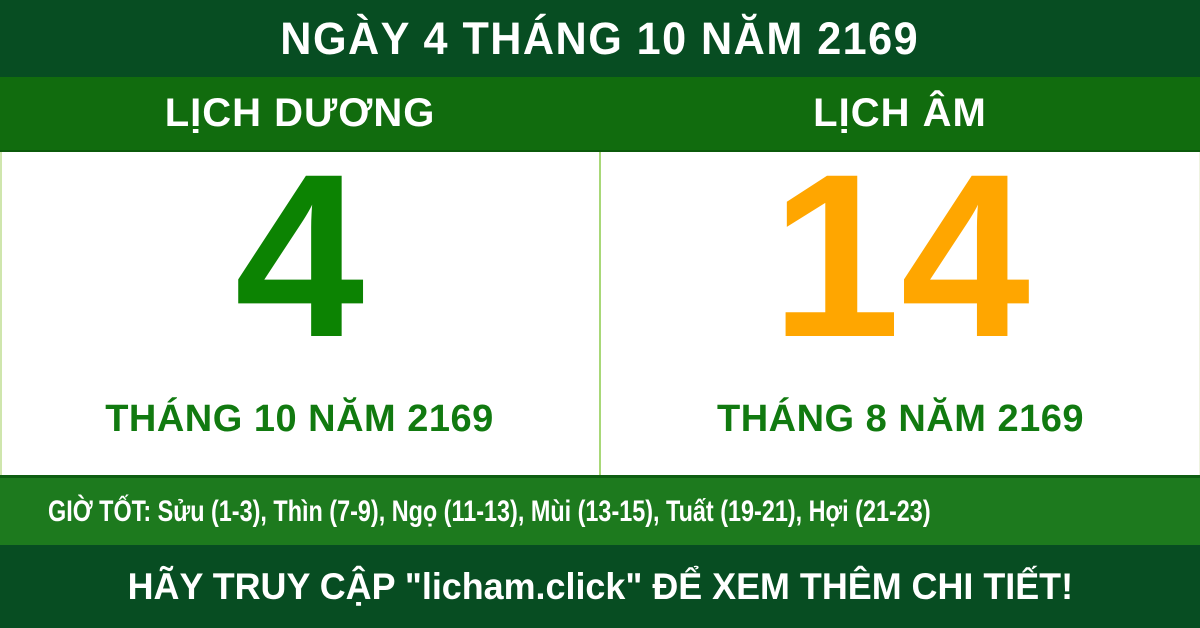  What do you see at coordinates (900, 113) in the screenshot?
I see `lunar-calendar-label: LỊCH ÂM` at bounding box center [900, 113].